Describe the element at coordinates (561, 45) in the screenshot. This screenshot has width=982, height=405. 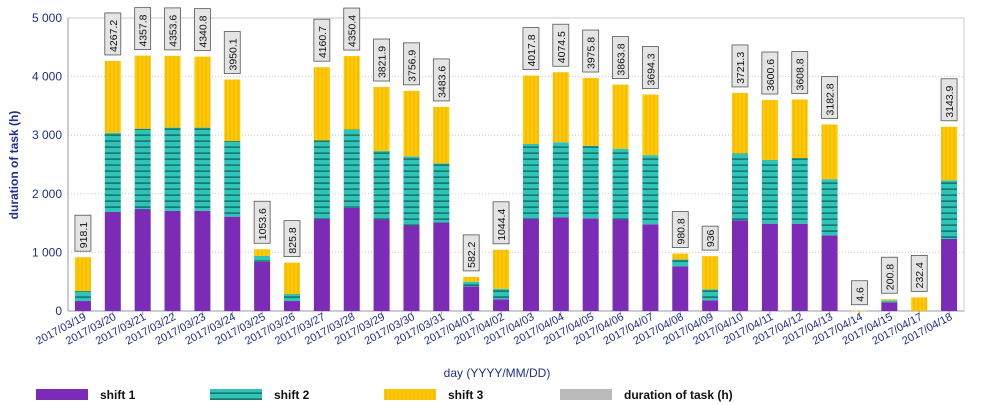
I see `total-label-group: 4074.5` at that location.